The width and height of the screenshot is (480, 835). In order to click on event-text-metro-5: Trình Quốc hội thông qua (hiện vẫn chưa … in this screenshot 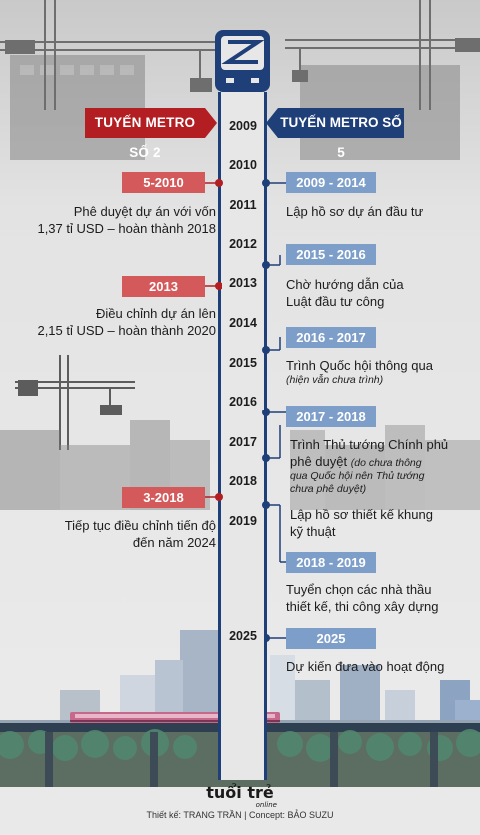, I will do `click(359, 372)`.